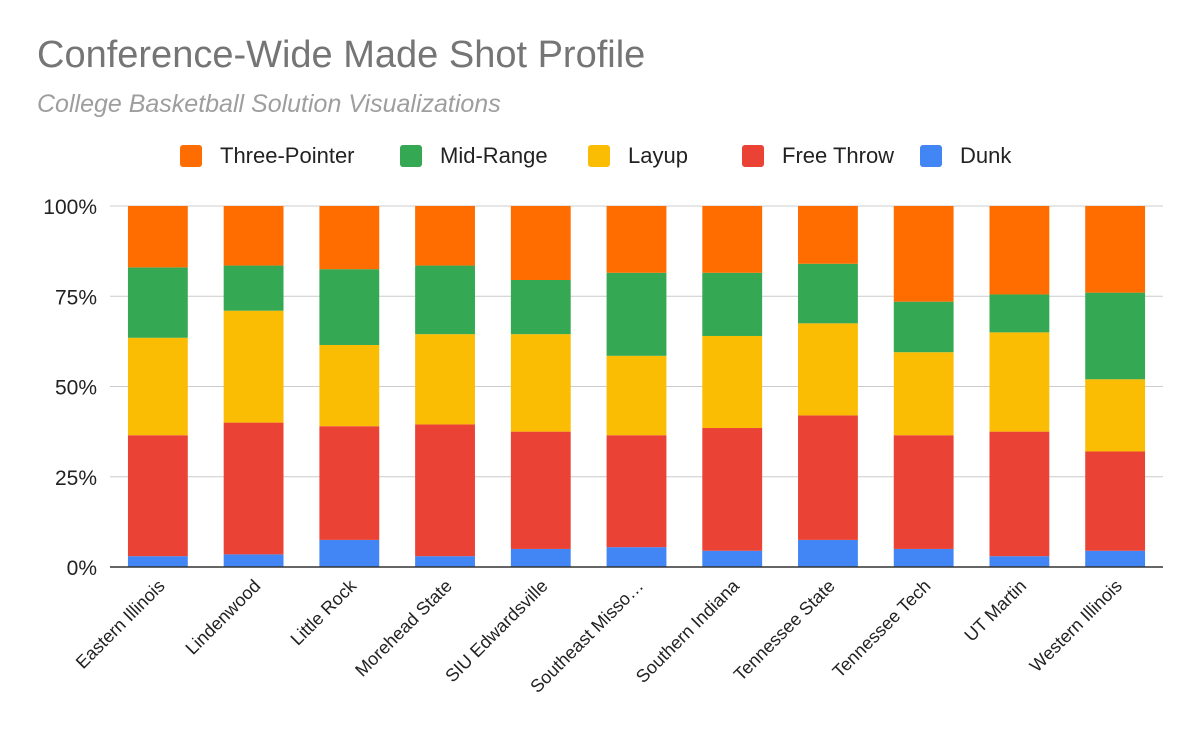 The image size is (1200, 742). What do you see at coordinates (658, 155) in the screenshot?
I see `legend-label: Layup` at bounding box center [658, 155].